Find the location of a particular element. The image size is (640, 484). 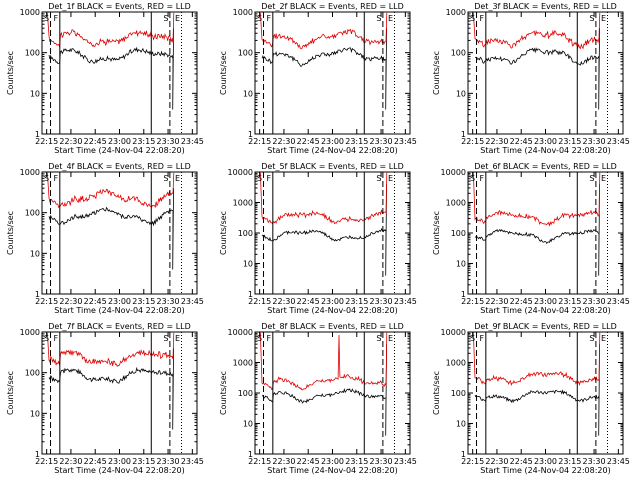

chart-title: Det_5f BLACK = Events, RED = LLD is located at coordinates (332, 166).